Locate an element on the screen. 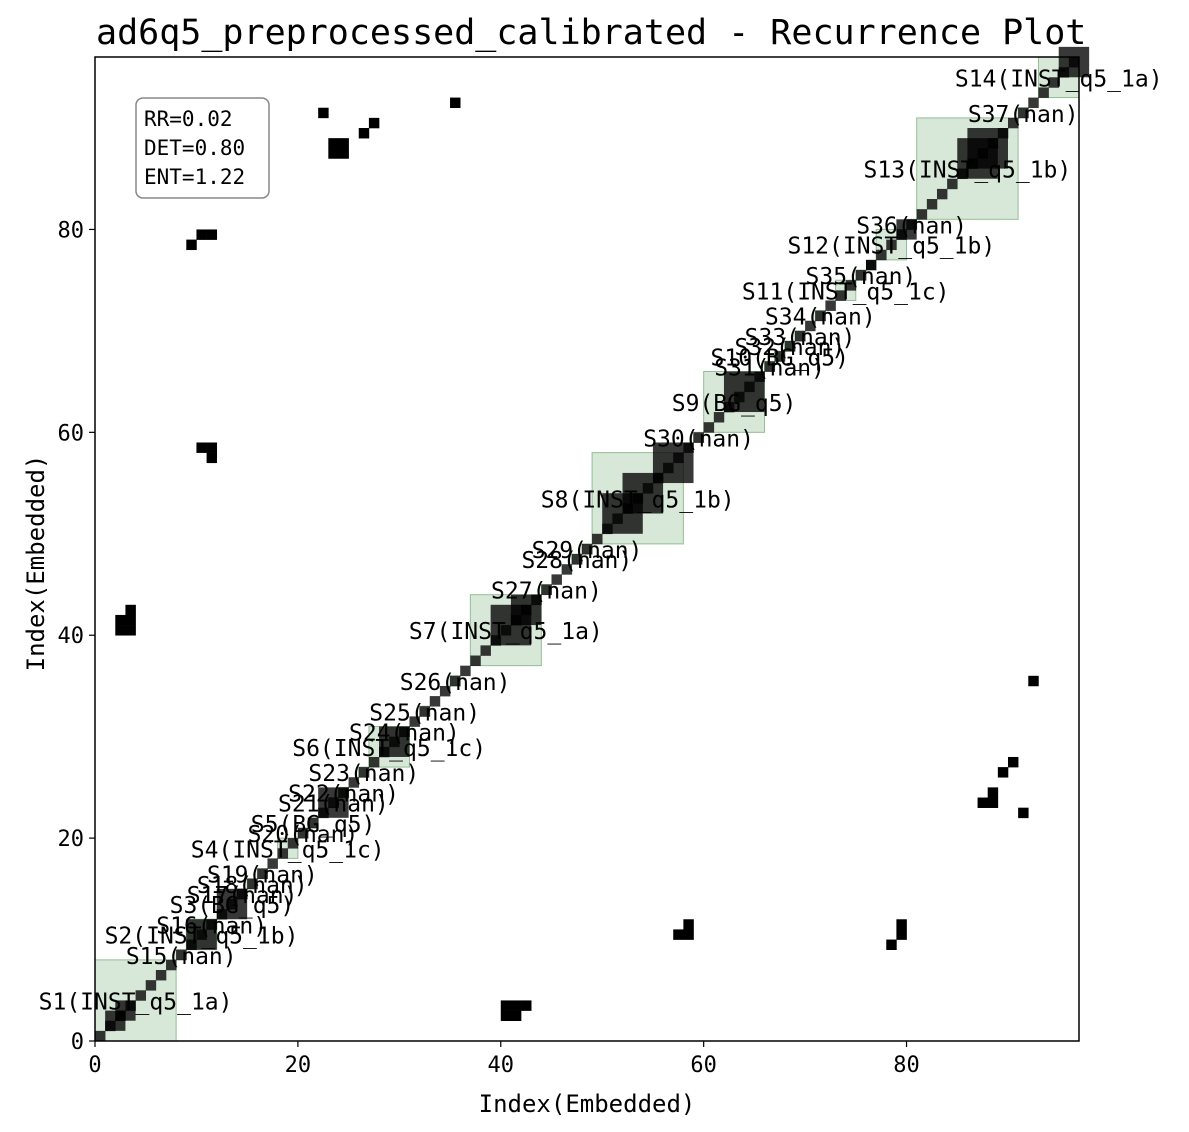 The width and height of the screenshot is (1189, 1132). segment-label: S2(INST_q5_1b) is located at coordinates (202, 936).